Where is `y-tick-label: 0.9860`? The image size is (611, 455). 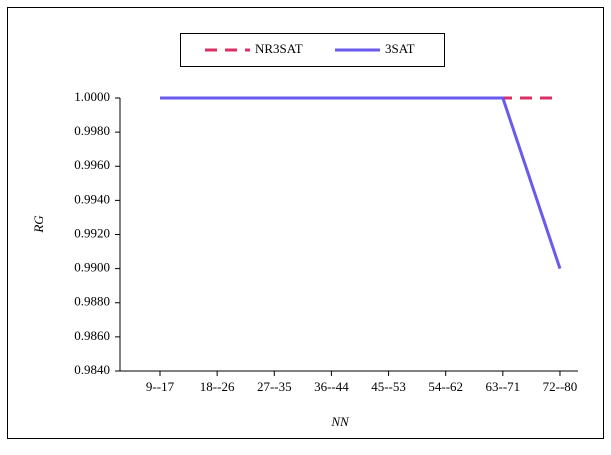 y-tick-label: 0.9860 is located at coordinates (92, 335).